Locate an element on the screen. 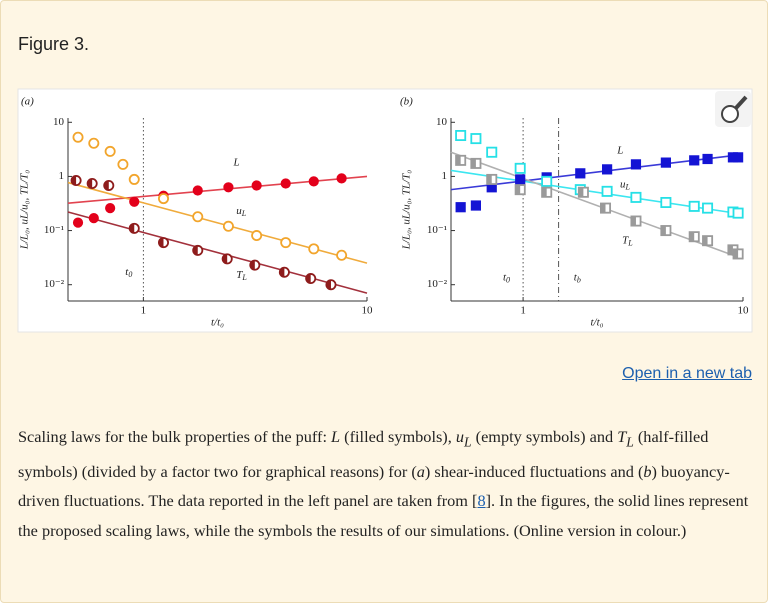 This screenshot has height=603, width=768. annotation-text: L is located at coordinates (236, 162).